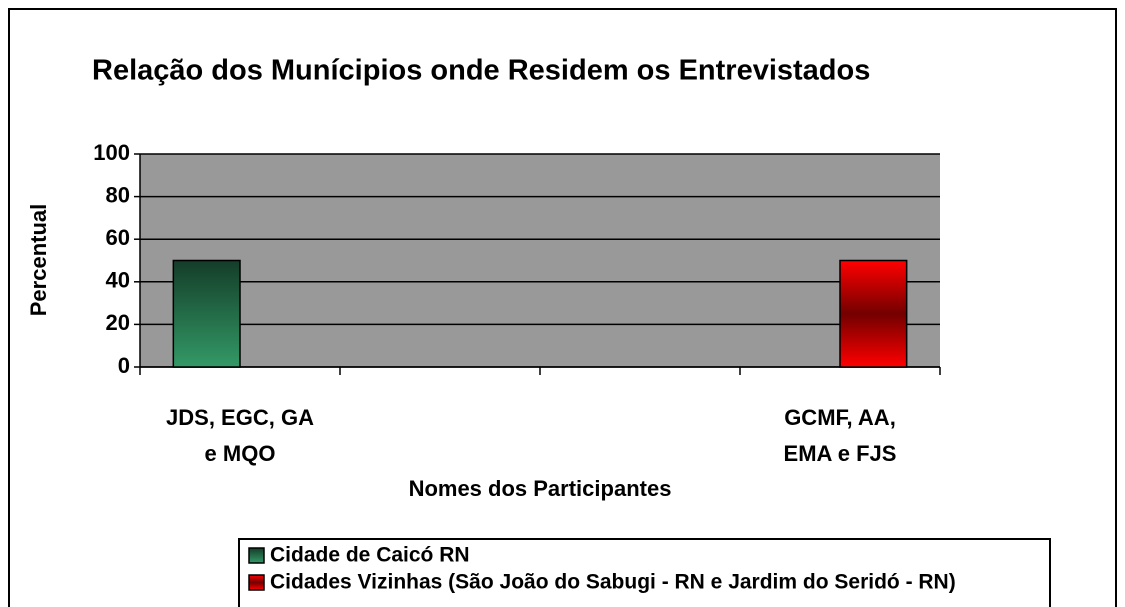 The height and width of the screenshot is (607, 1125). Describe the element at coordinates (38, 260) in the screenshot. I see `y-axis-label: Percentual` at that location.